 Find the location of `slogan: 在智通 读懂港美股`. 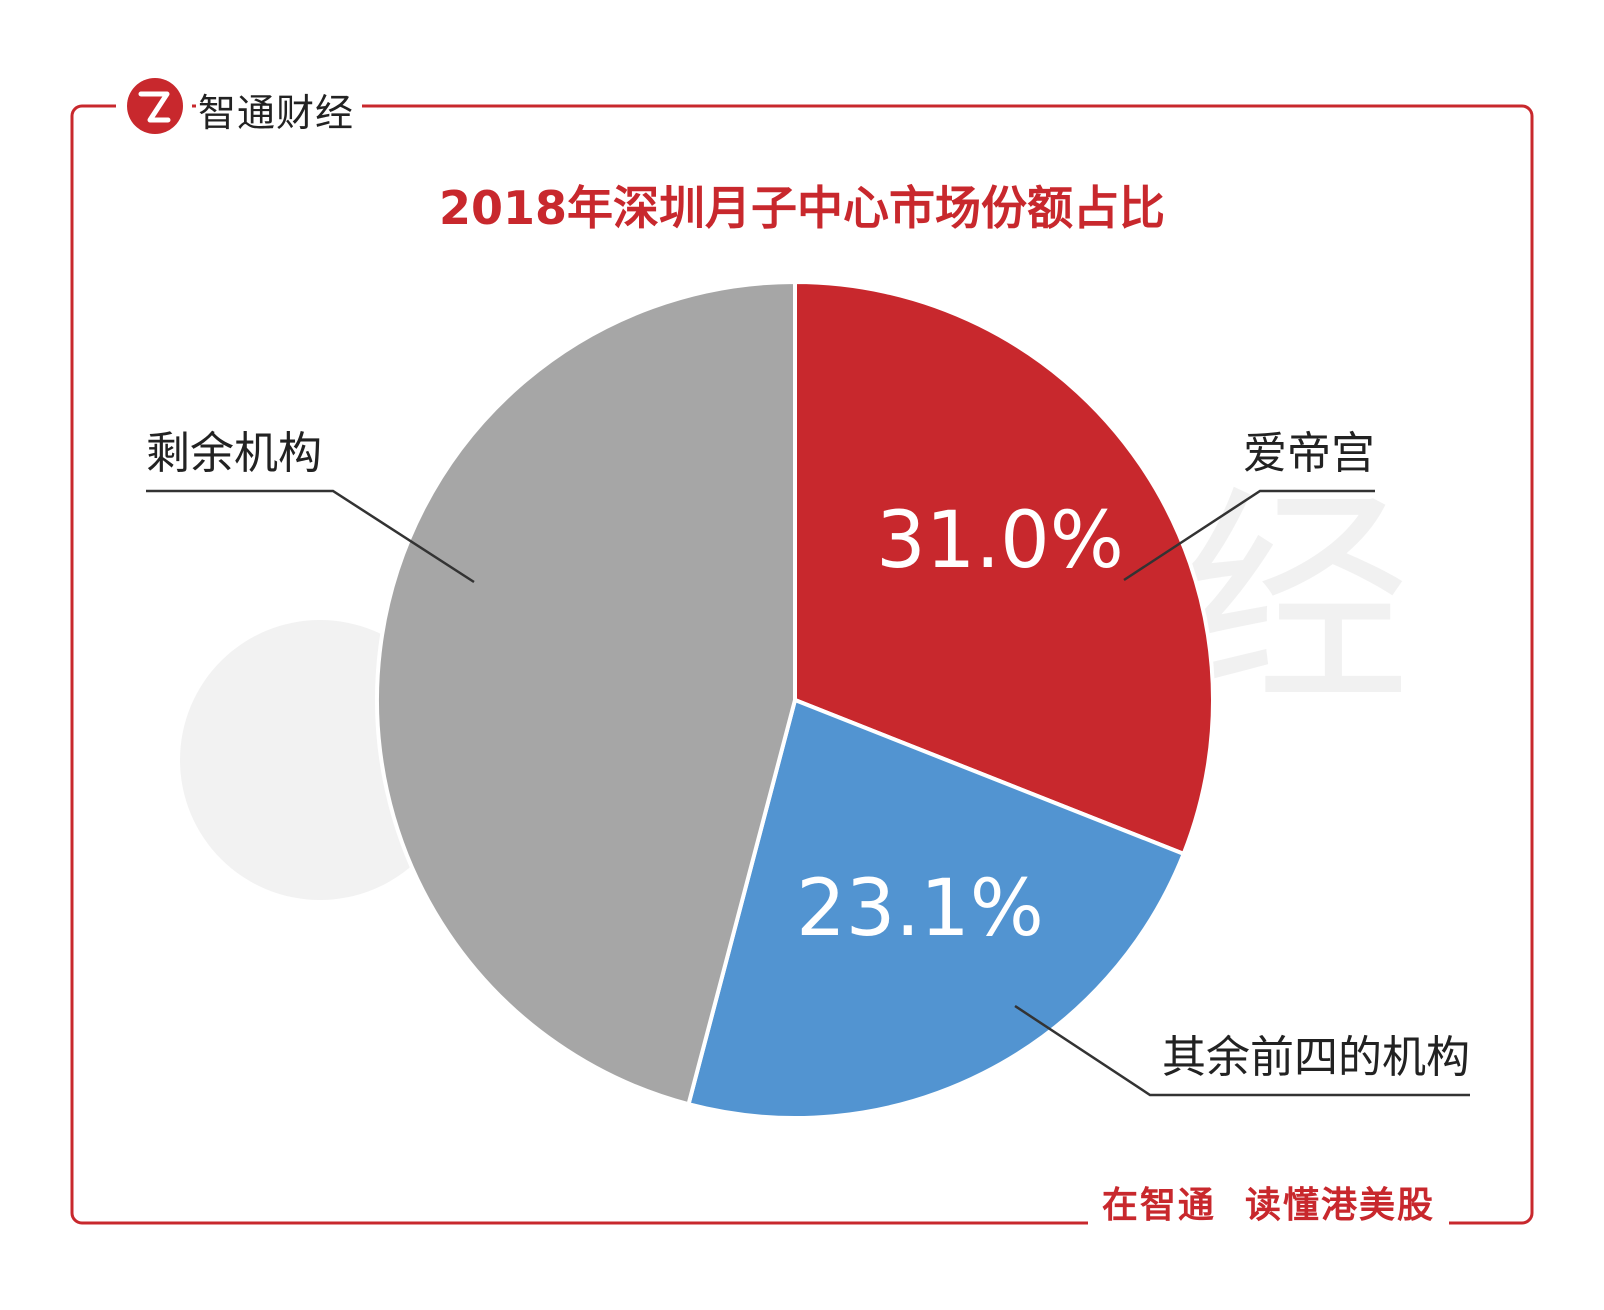

slogan: 在智通 读懂港美股 is located at coordinates (1268, 1202).